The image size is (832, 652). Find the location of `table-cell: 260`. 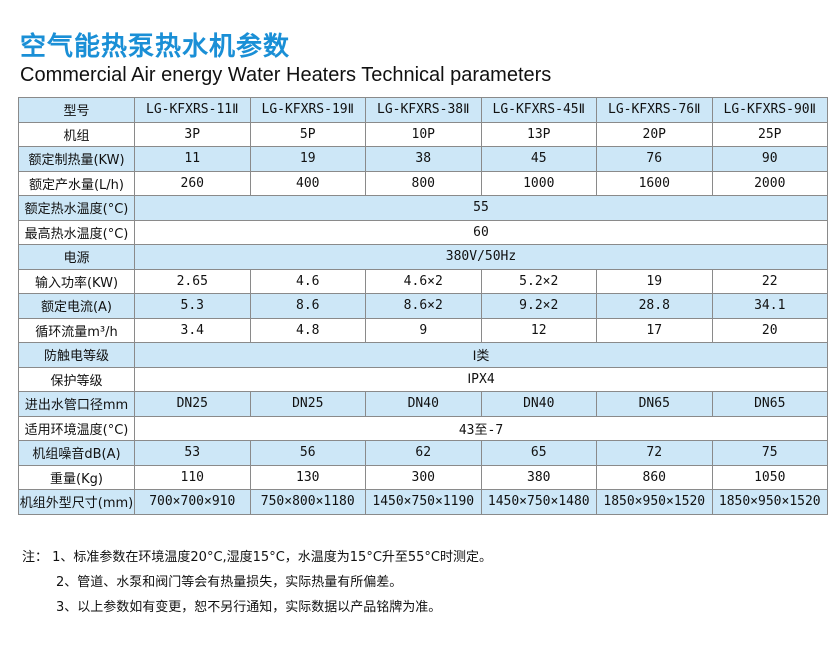

table-cell: 260 is located at coordinates (192, 183).